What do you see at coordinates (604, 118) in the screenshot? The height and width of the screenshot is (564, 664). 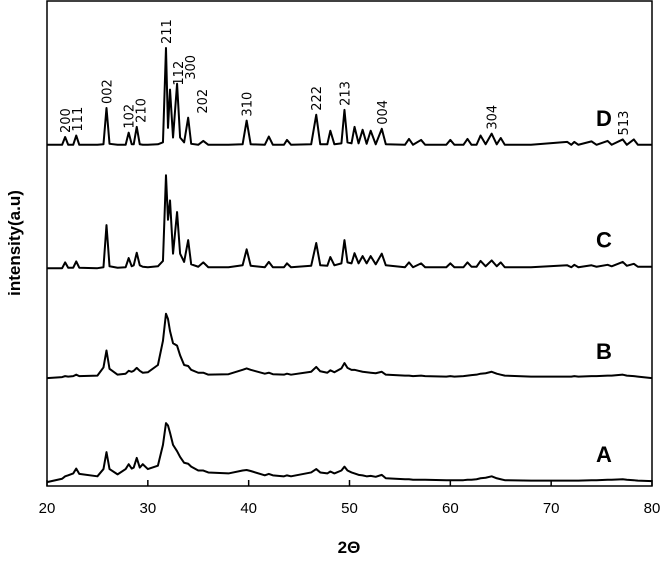 I see `series-label: D` at bounding box center [604, 118].